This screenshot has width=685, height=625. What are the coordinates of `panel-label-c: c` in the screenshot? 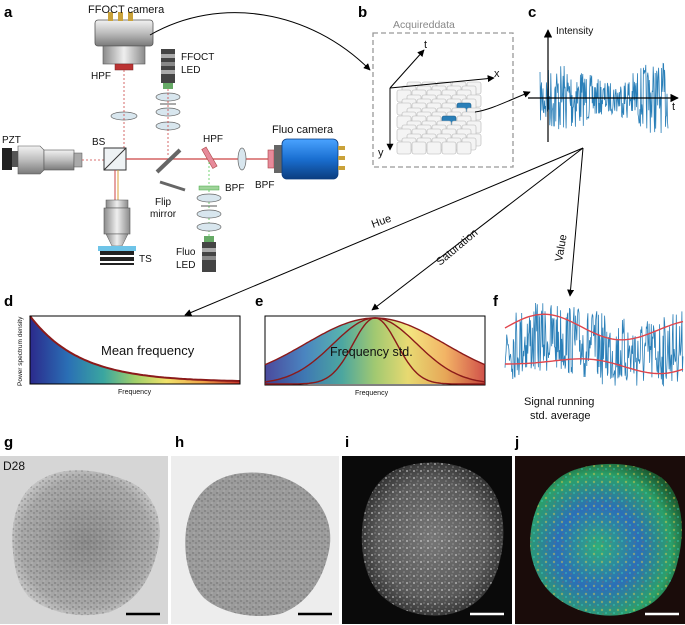 It's located at (532, 12).